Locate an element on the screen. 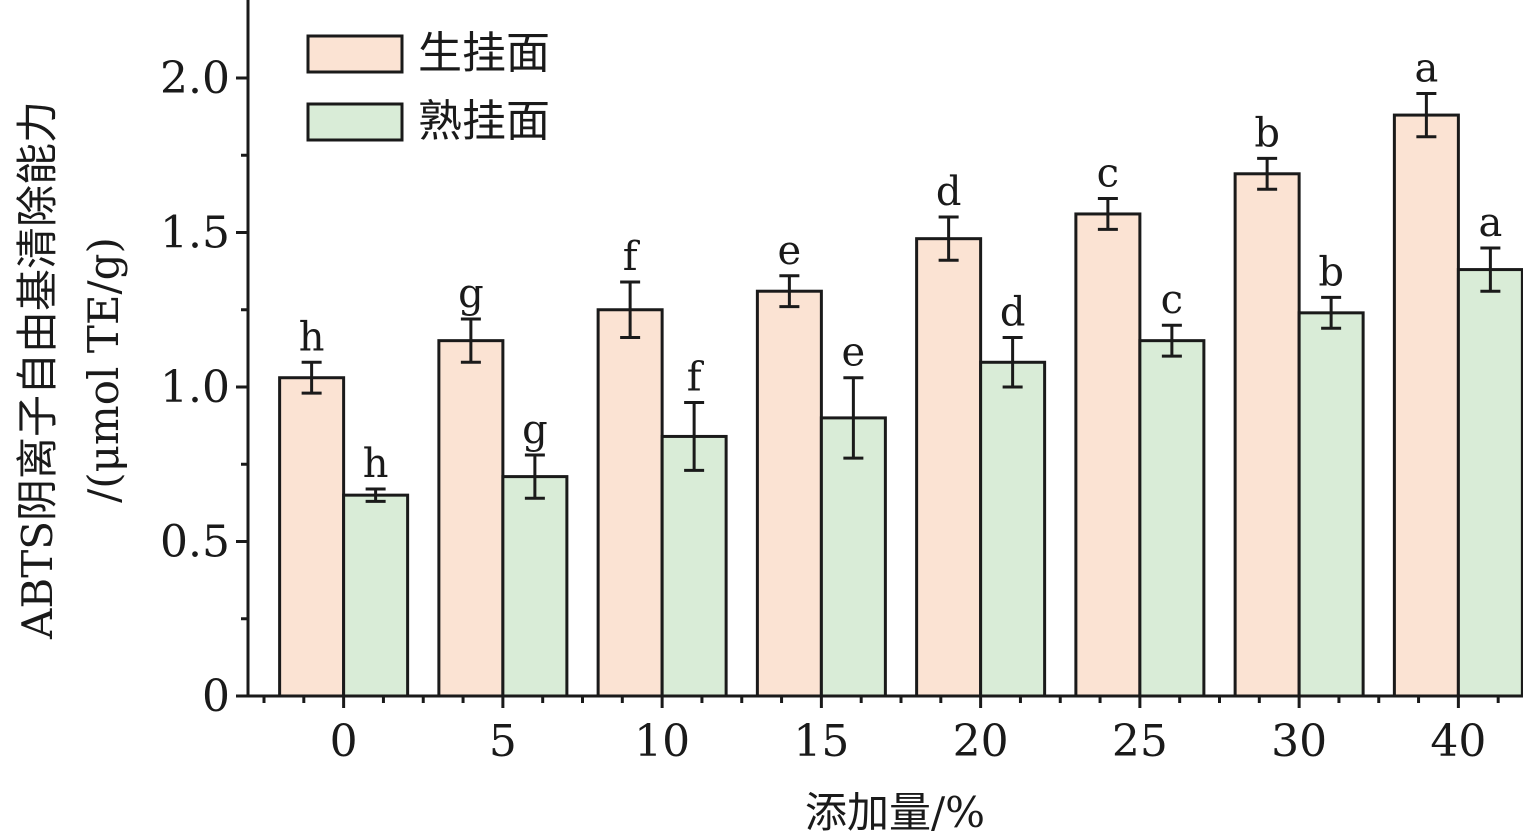  x-tick-label: 5 is located at coordinates (503, 741).